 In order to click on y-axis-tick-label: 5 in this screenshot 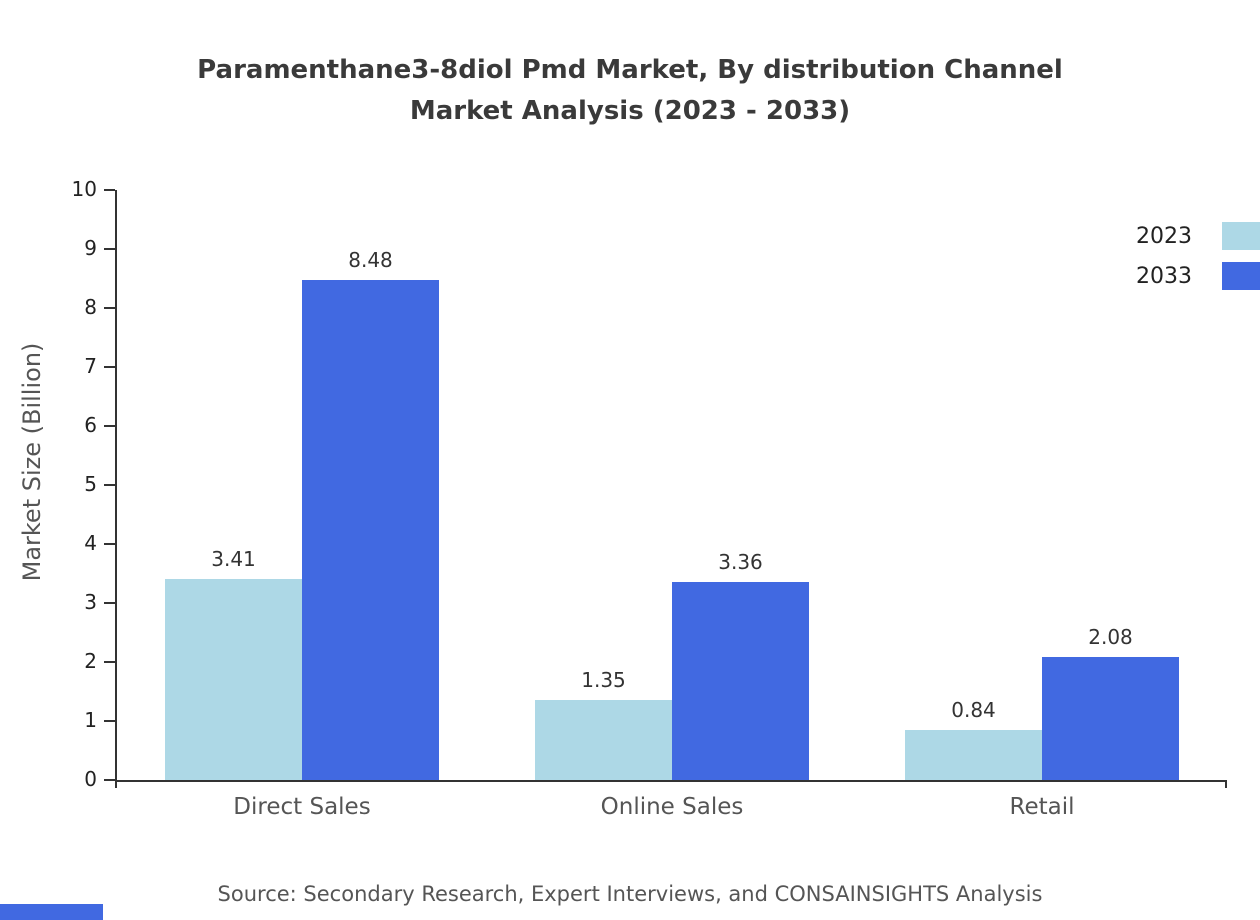, I will do `click(90, 484)`.